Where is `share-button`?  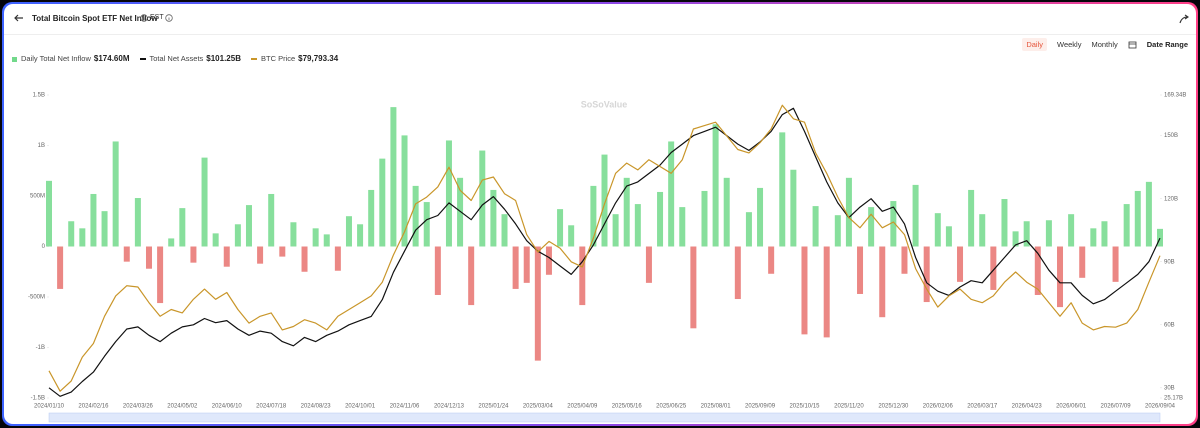
share-button is located at coordinates (1184, 19).